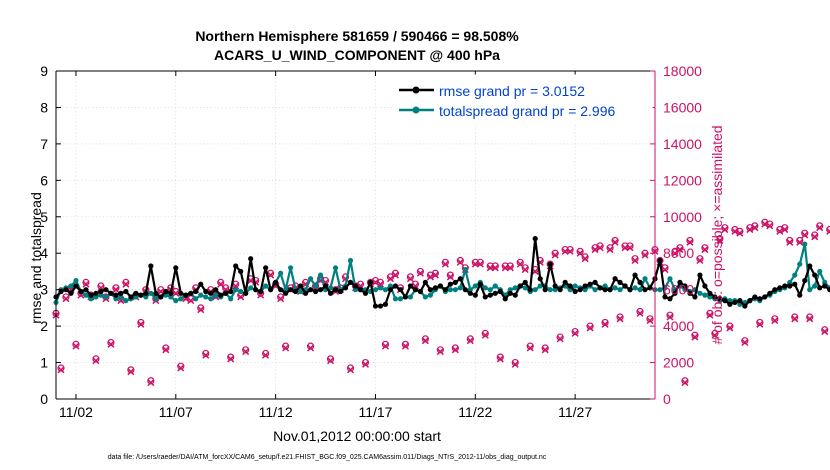 The height and width of the screenshot is (470, 830). Describe the element at coordinates (44, 253) in the screenshot. I see `y-left-tick-label: 4` at that location.